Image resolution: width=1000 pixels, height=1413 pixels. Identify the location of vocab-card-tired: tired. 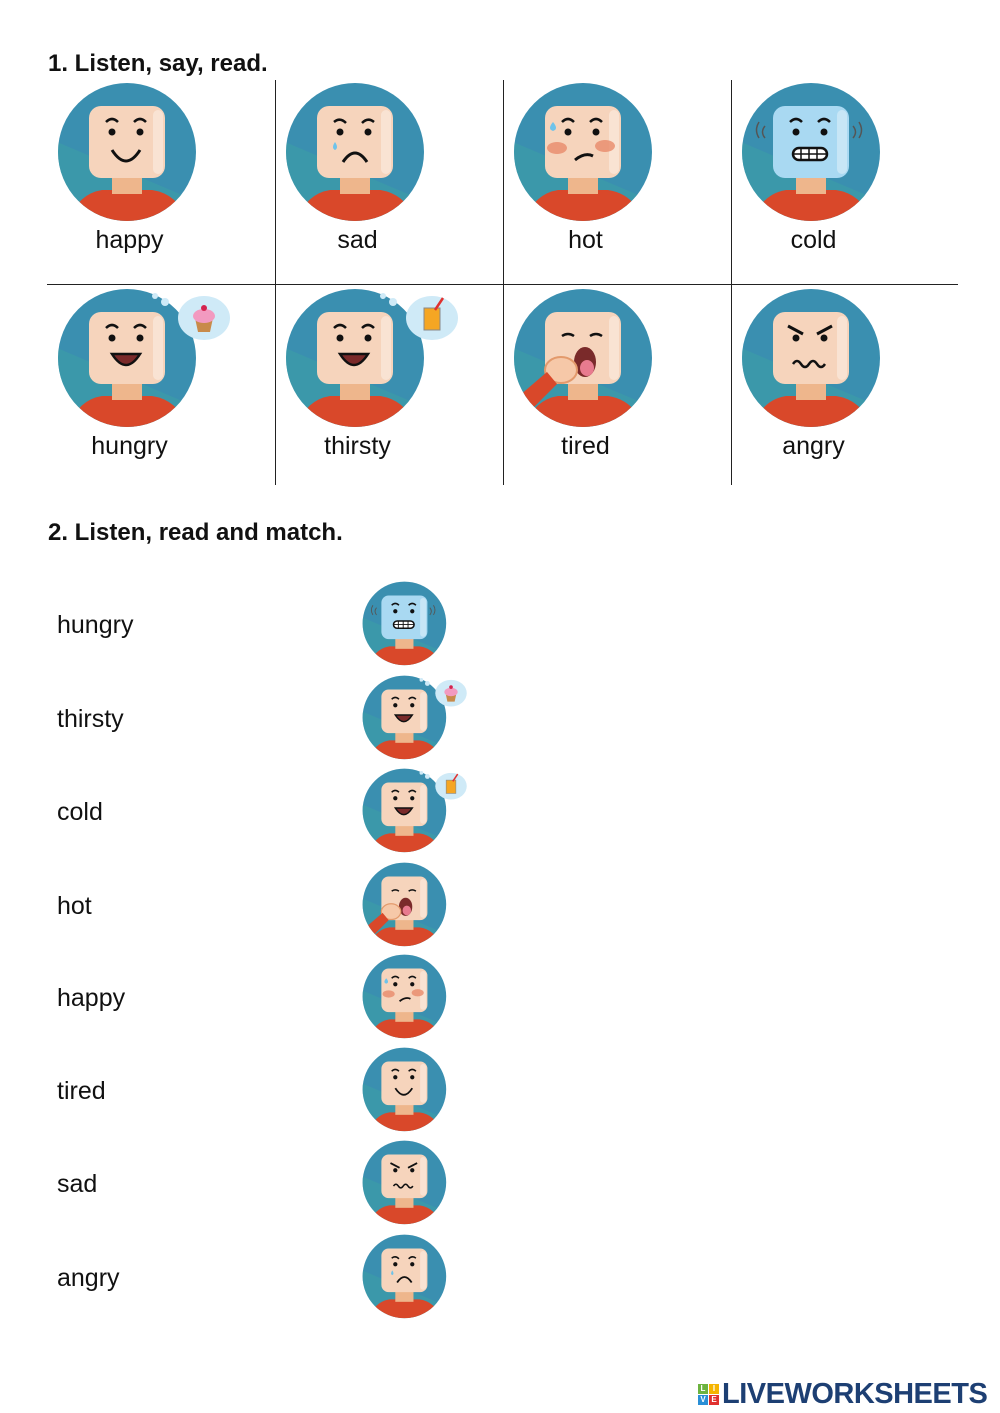
(617, 388).